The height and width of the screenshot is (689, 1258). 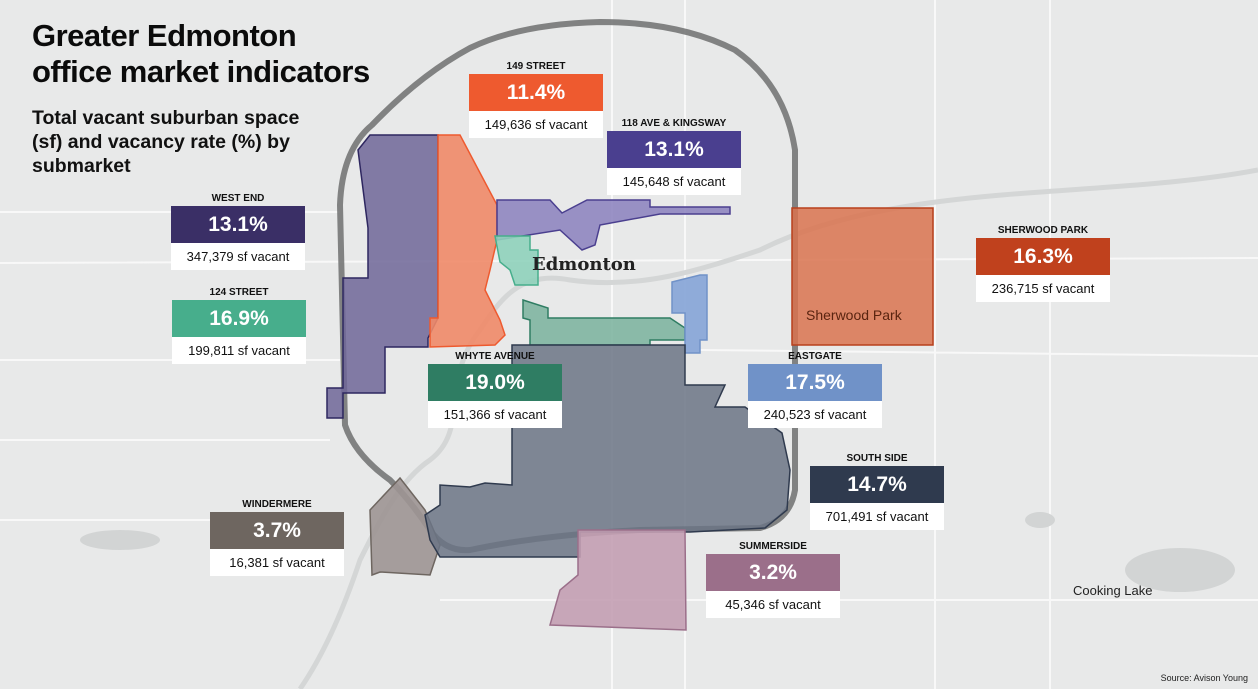 I want to click on callout-149-street: 149 STREET 11.4% 149,636 sf vacant, so click(x=536, y=99).